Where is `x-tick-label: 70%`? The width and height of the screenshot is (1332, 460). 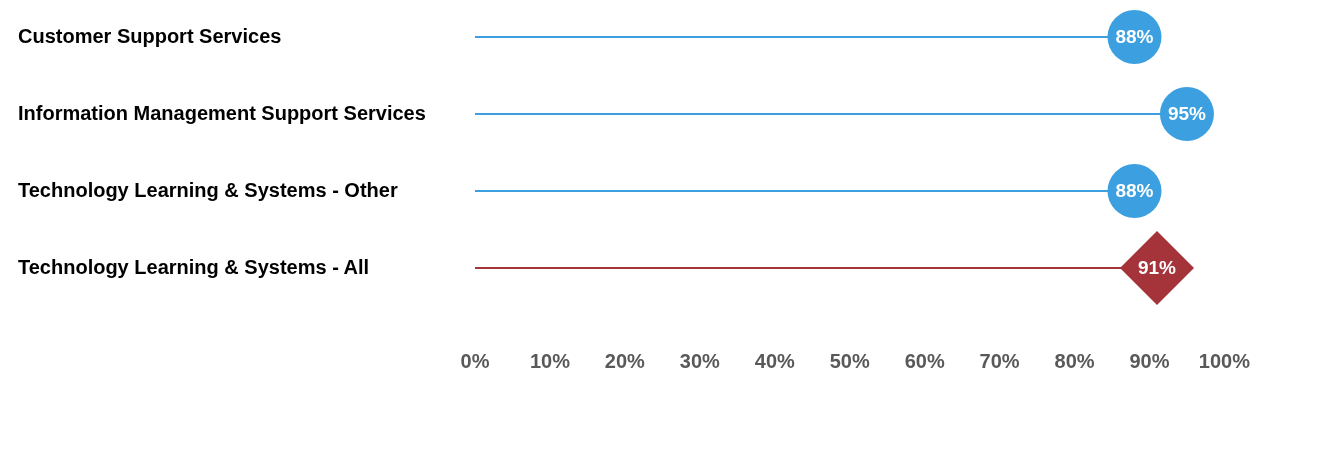
x-tick-label: 70% is located at coordinates (999, 360).